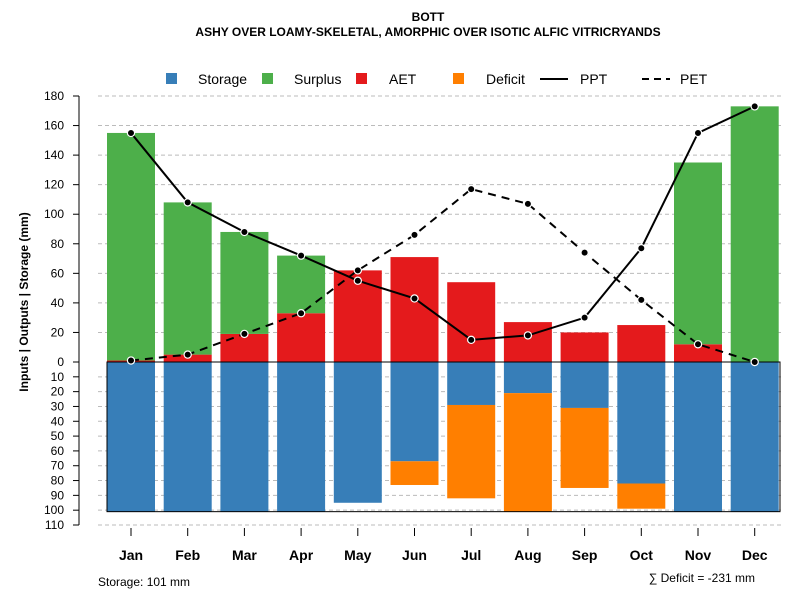  Describe the element at coordinates (698, 253) in the screenshot. I see `bar-surplus-nov` at that location.